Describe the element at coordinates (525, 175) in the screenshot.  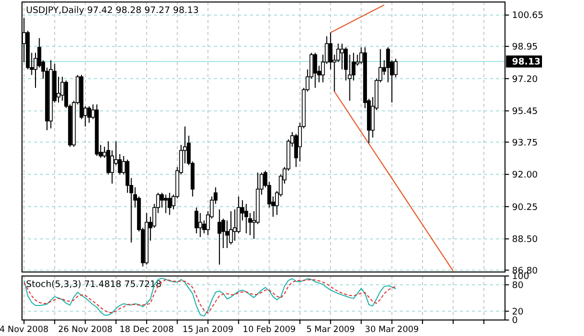
I see `y-tick-label: 92.00` at that location.